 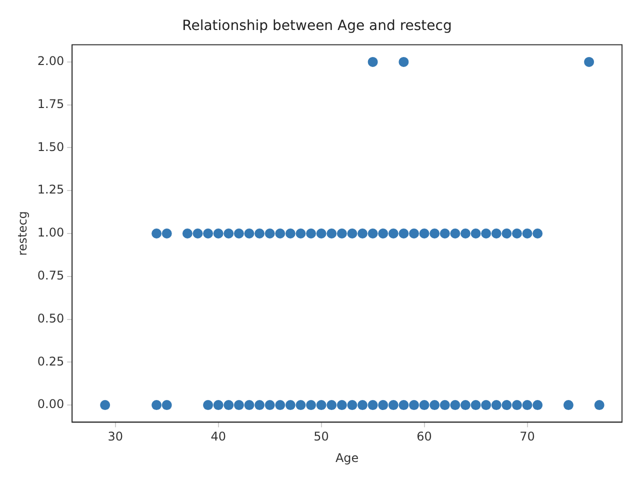 What do you see at coordinates (424, 437) in the screenshot?
I see `x-tick-label: 60` at bounding box center [424, 437].